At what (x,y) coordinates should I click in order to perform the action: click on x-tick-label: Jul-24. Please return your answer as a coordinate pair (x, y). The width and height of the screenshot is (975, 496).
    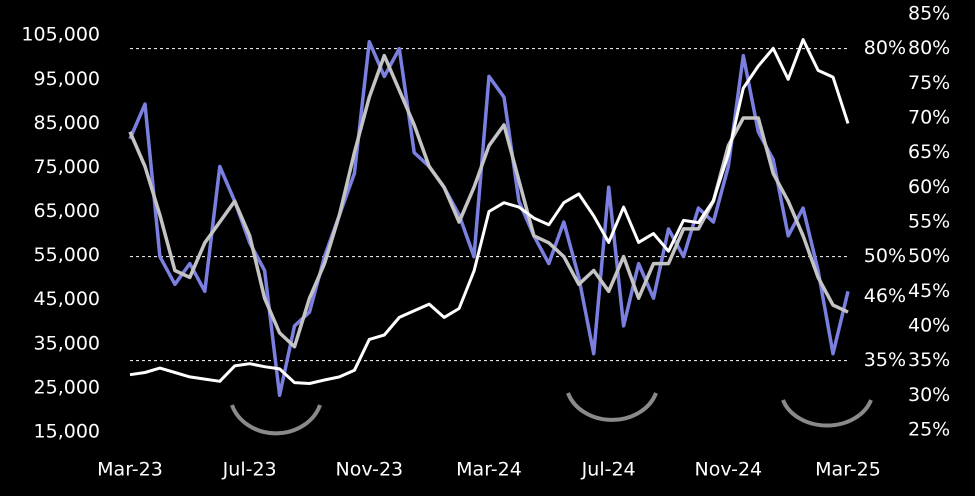
    Looking at the image, I should click on (608, 470).